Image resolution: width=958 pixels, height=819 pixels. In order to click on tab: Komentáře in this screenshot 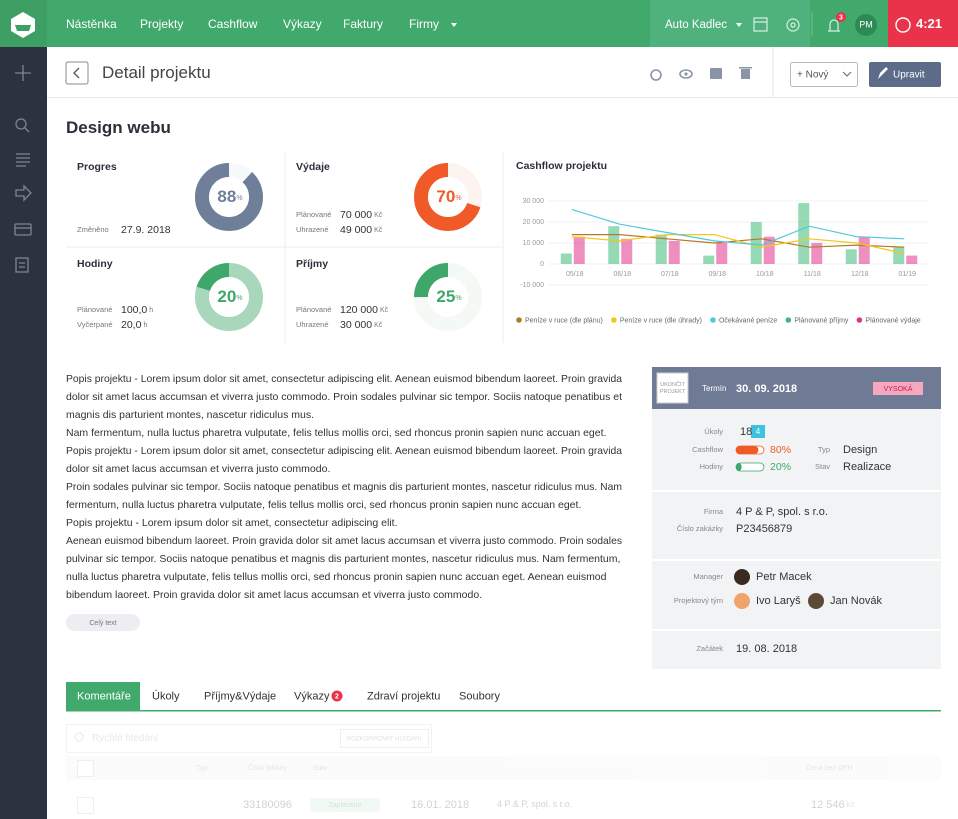, I will do `click(104, 696)`.